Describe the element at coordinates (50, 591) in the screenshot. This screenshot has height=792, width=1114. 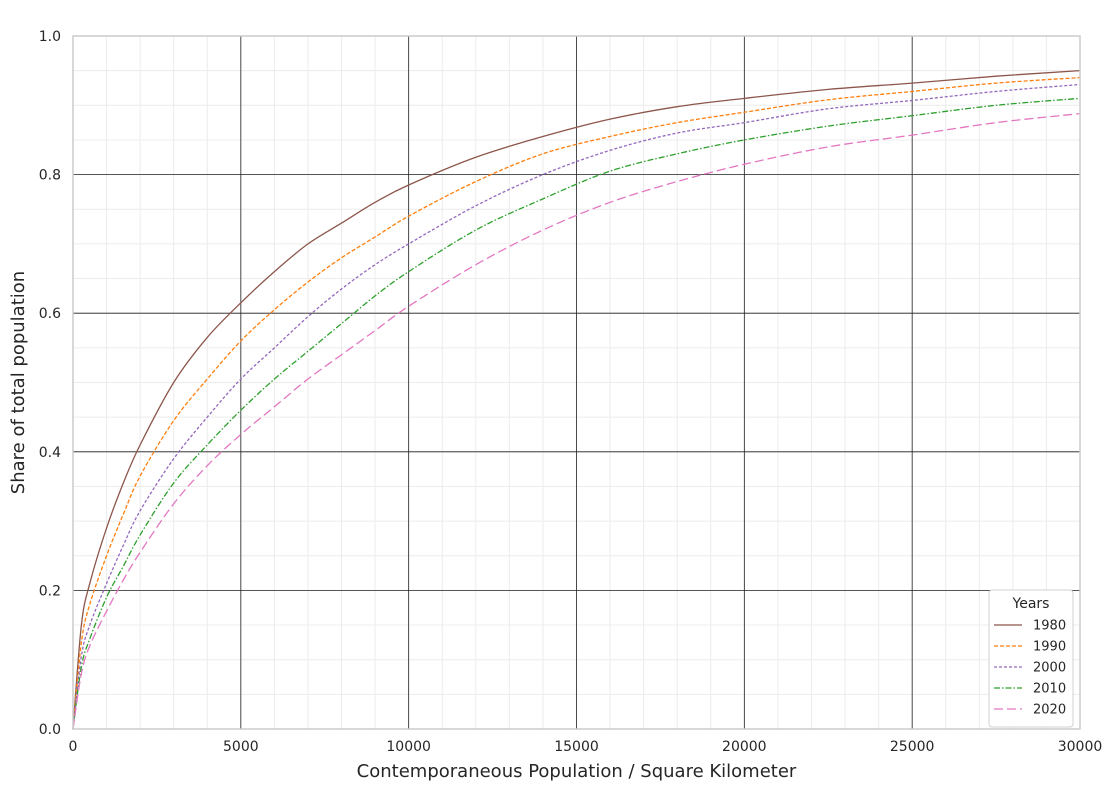
I see `y-tick-label: 0.2` at that location.